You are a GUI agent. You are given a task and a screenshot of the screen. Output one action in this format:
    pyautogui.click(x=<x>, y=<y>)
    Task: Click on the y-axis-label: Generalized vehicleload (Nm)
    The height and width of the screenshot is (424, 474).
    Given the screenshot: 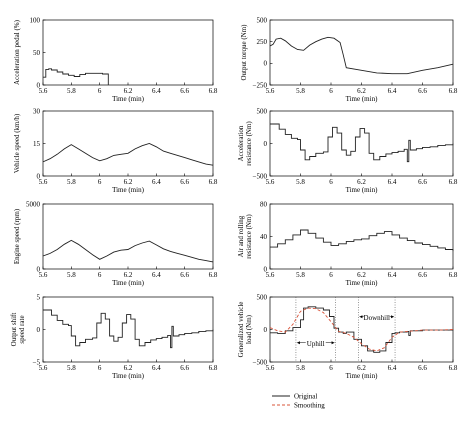 What is the action you would take?
    pyautogui.click(x=245, y=330)
    